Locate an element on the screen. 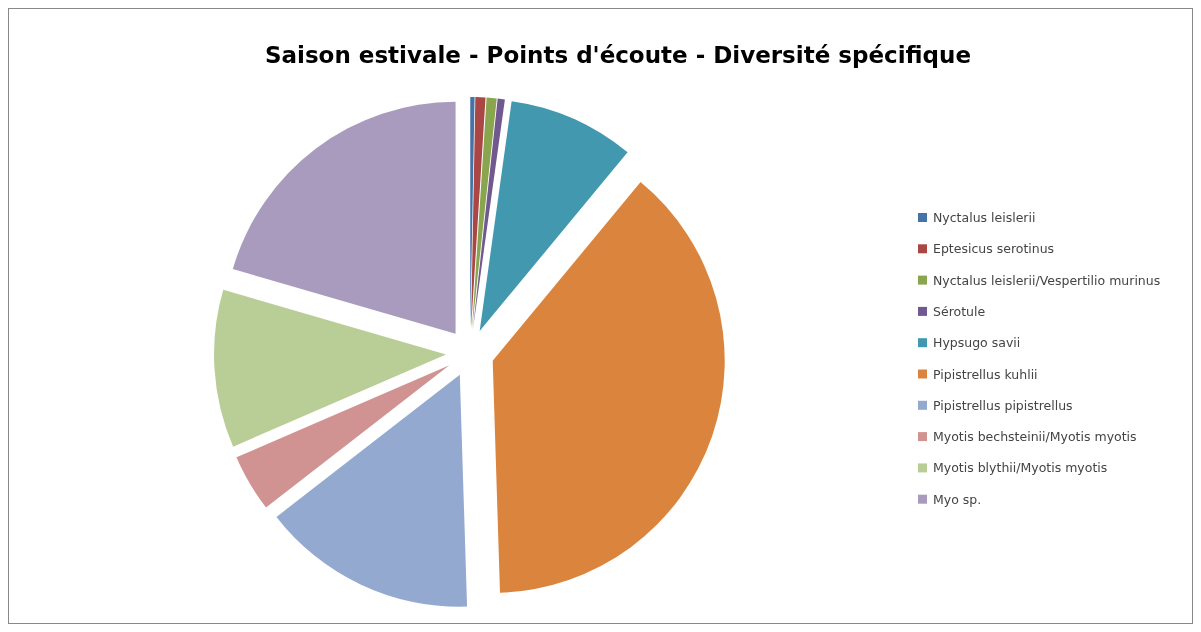 The width and height of the screenshot is (1201, 632). legend-label: Myotis blythii/Myotis myotis is located at coordinates (1020, 468).